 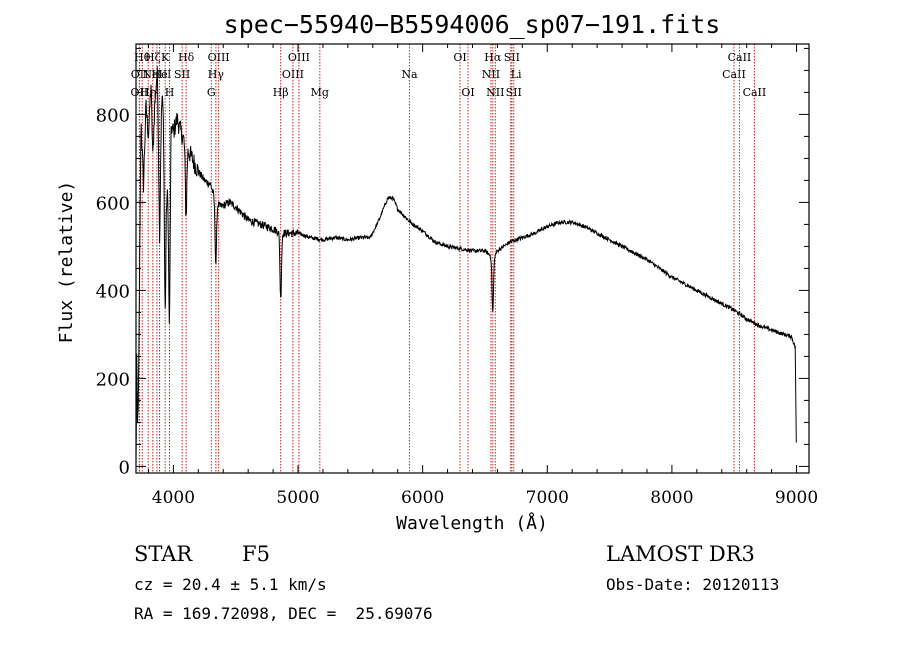 What do you see at coordinates (422, 498) in the screenshot?
I see `x-tick-label: 6000` at bounding box center [422, 498].